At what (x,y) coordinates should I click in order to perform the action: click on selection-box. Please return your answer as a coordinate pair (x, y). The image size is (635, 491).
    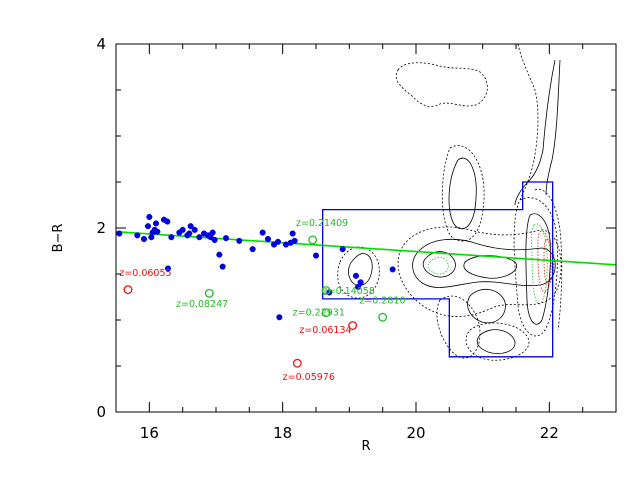
    Looking at the image, I should click on (438, 269).